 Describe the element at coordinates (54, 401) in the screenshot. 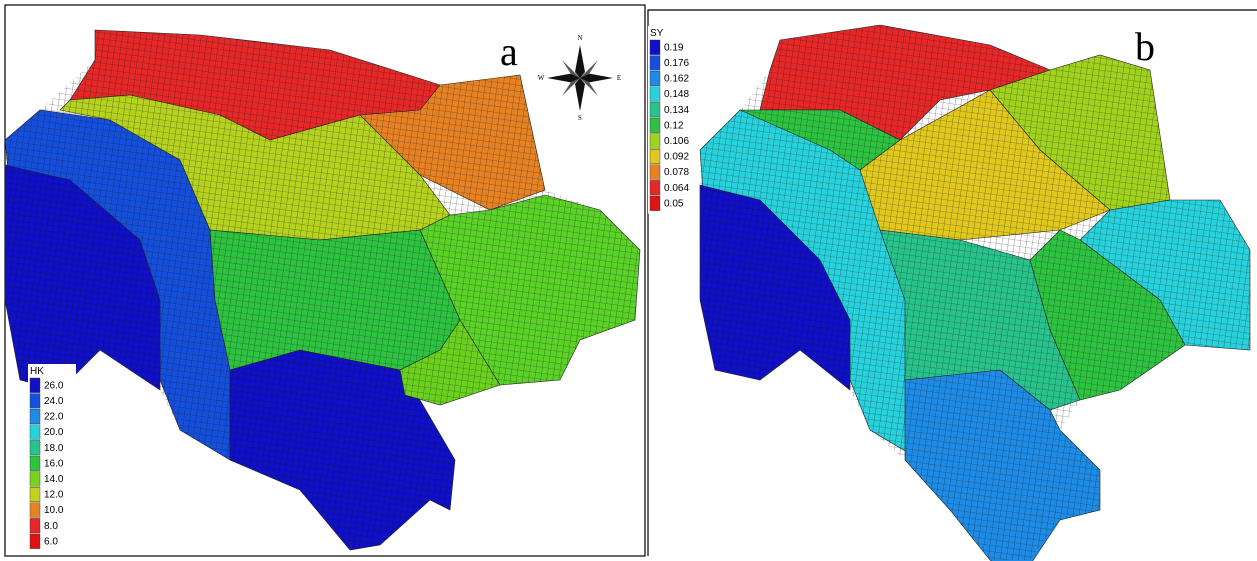

I see `legend-label: 24.0` at that location.